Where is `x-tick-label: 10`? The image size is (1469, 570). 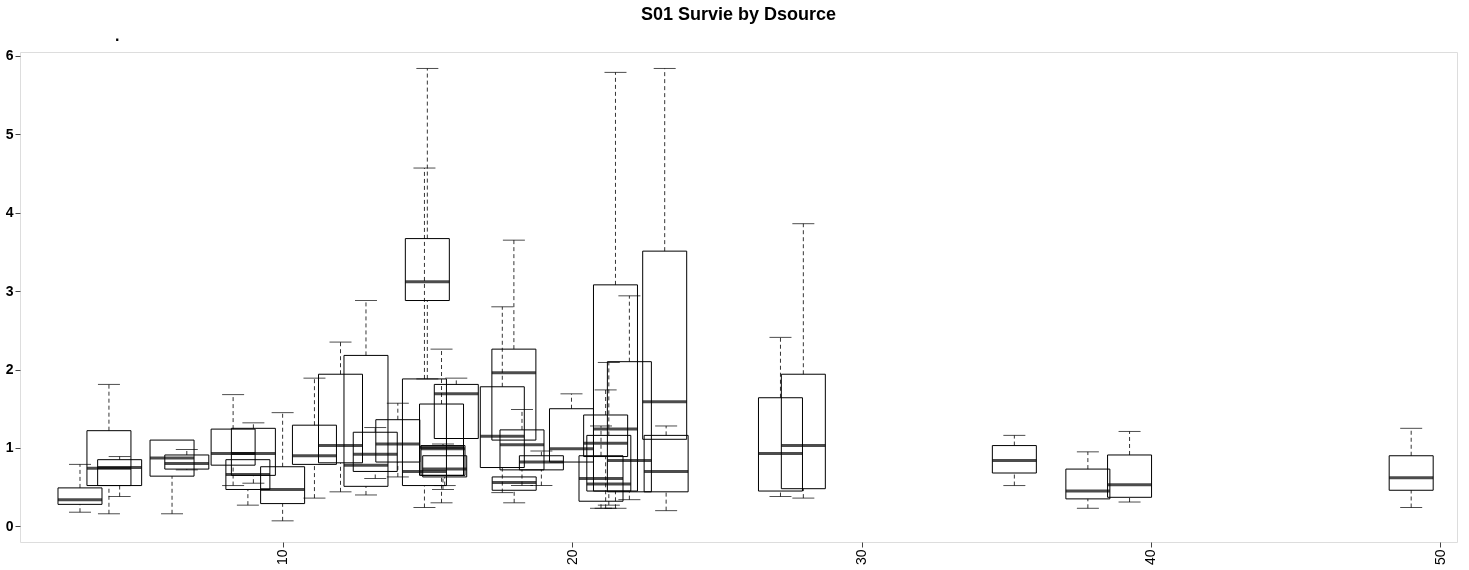
x-tick-label: 10 is located at coordinates (282, 557).